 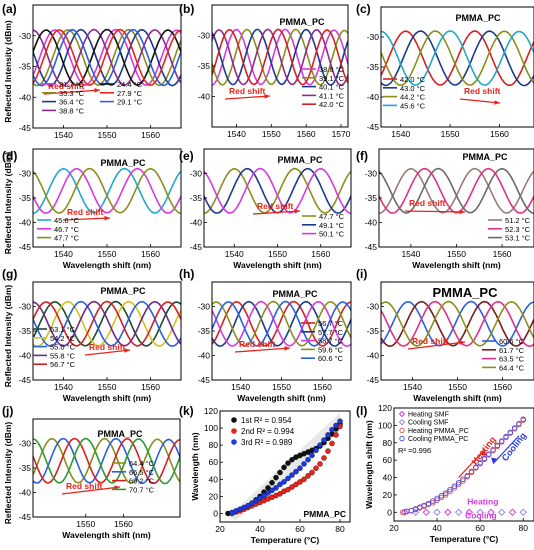 I want to click on legend-entry: 46.7 °C, so click(x=67, y=229).